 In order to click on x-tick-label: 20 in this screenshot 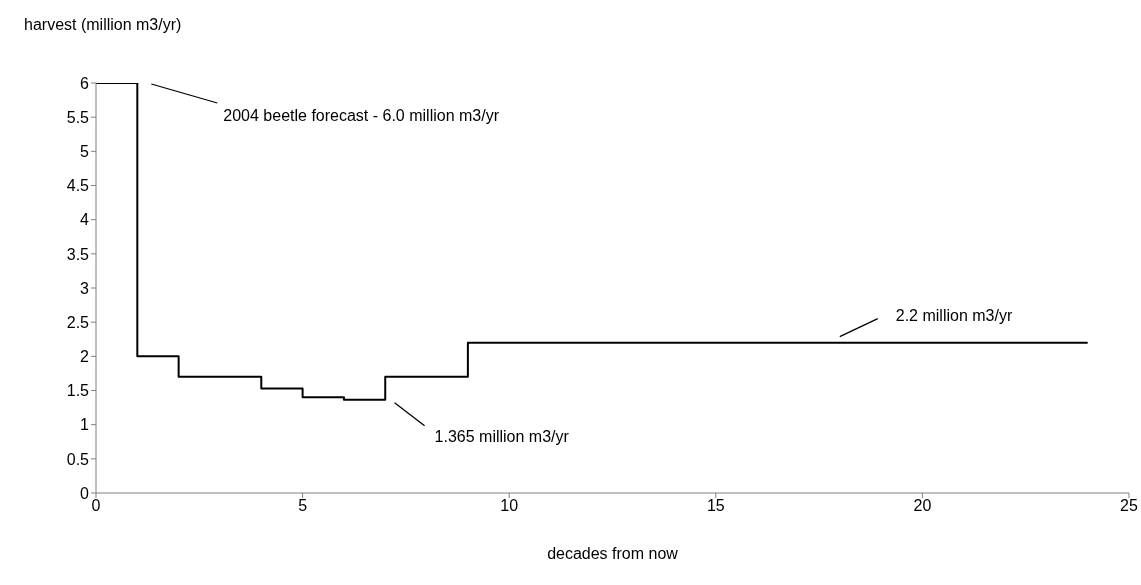, I will do `click(922, 506)`.